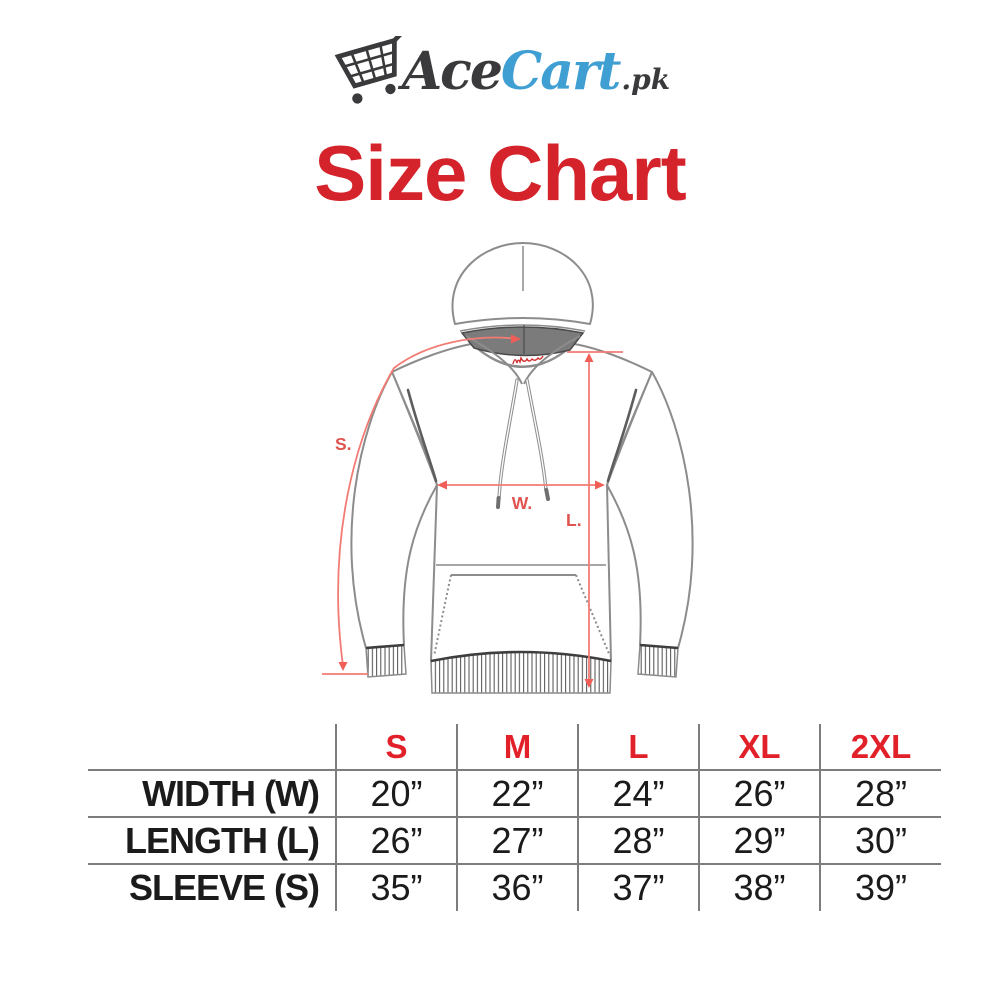  I want to click on width-value-l: 24”, so click(638, 793).